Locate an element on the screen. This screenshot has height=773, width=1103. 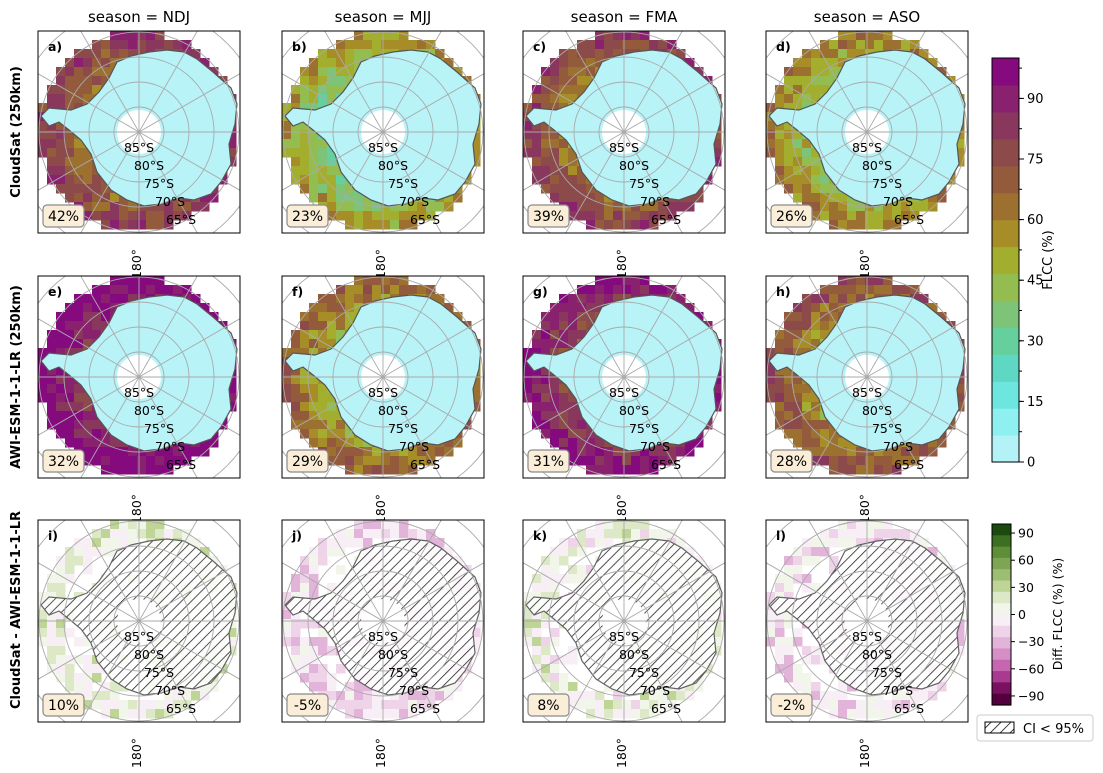
panel-mean-value: 31% is located at coordinates (548, 462).